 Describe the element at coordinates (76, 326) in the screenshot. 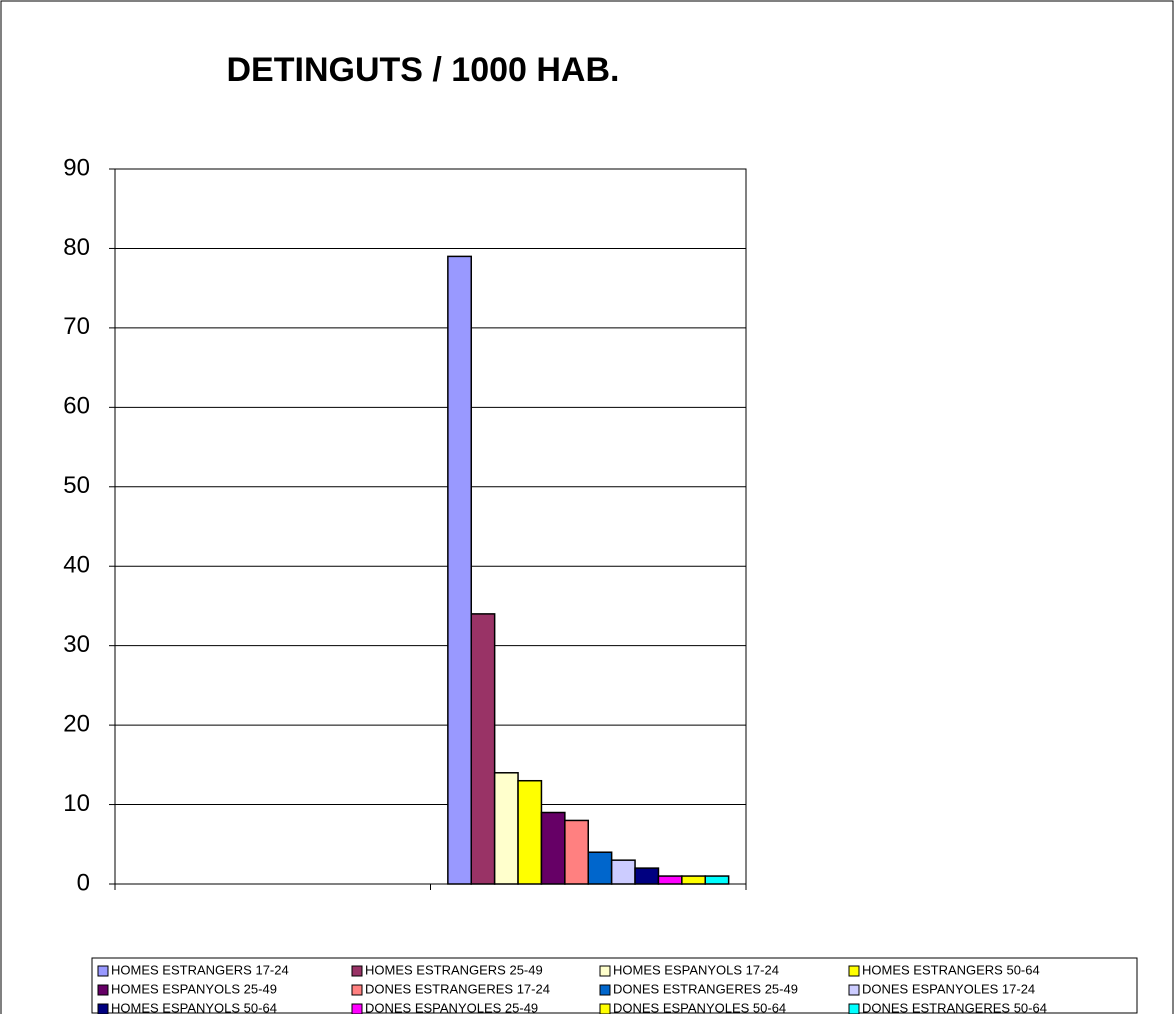

I see `y-tick-label: 70` at that location.